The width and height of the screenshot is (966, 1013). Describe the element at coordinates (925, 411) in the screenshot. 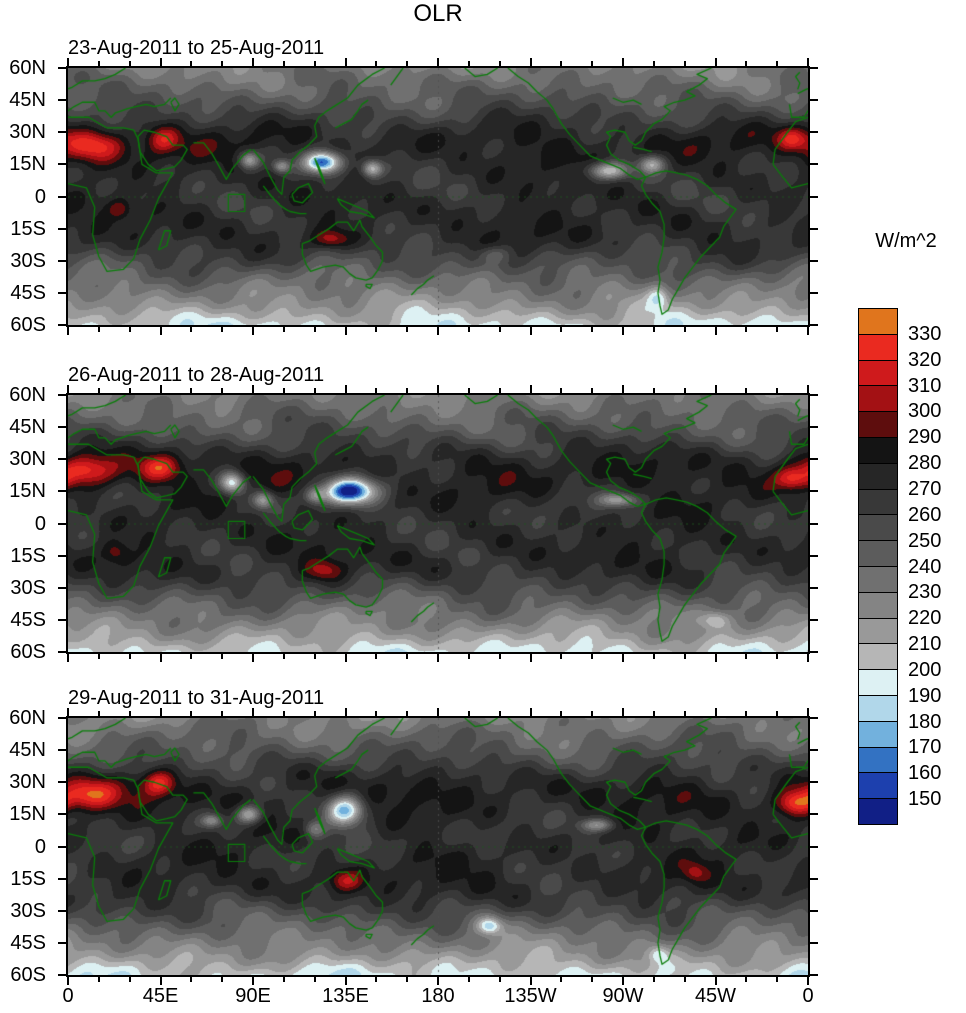

I see `colorbar-tick-label: 300` at that location.